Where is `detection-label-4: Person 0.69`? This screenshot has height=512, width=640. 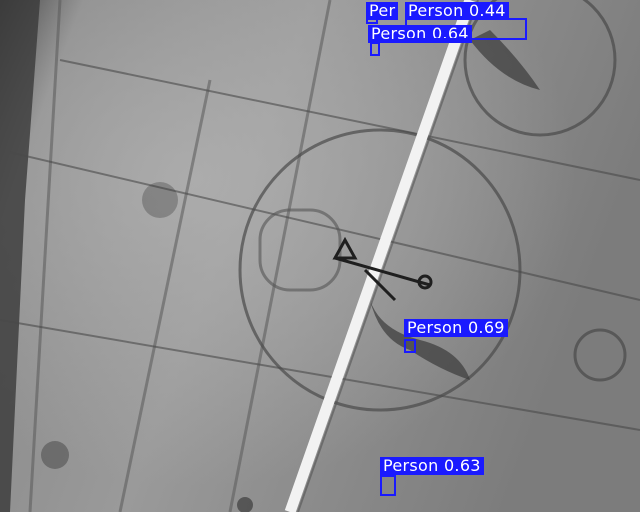 detection-label-4: Person 0.69 is located at coordinates (456, 328).